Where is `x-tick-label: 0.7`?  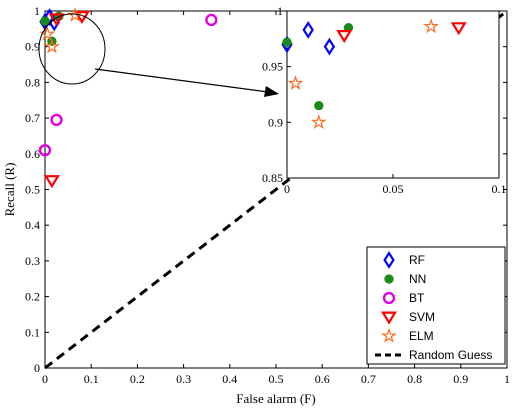
x-tick-label: 0.7 is located at coordinates (368, 379).